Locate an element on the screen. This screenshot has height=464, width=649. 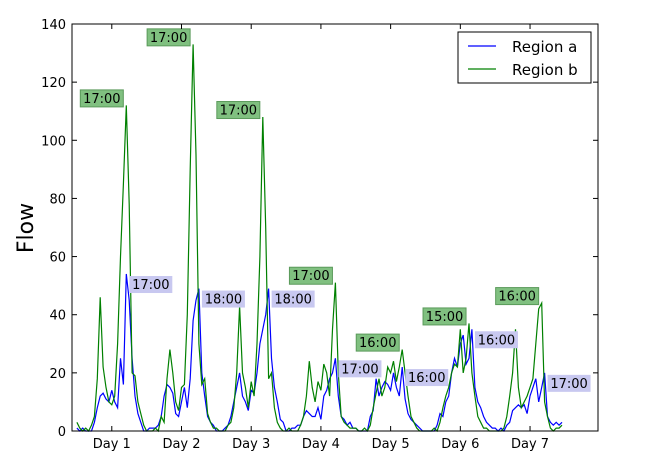
legend-label-region-a: Region a is located at coordinates (544, 47).